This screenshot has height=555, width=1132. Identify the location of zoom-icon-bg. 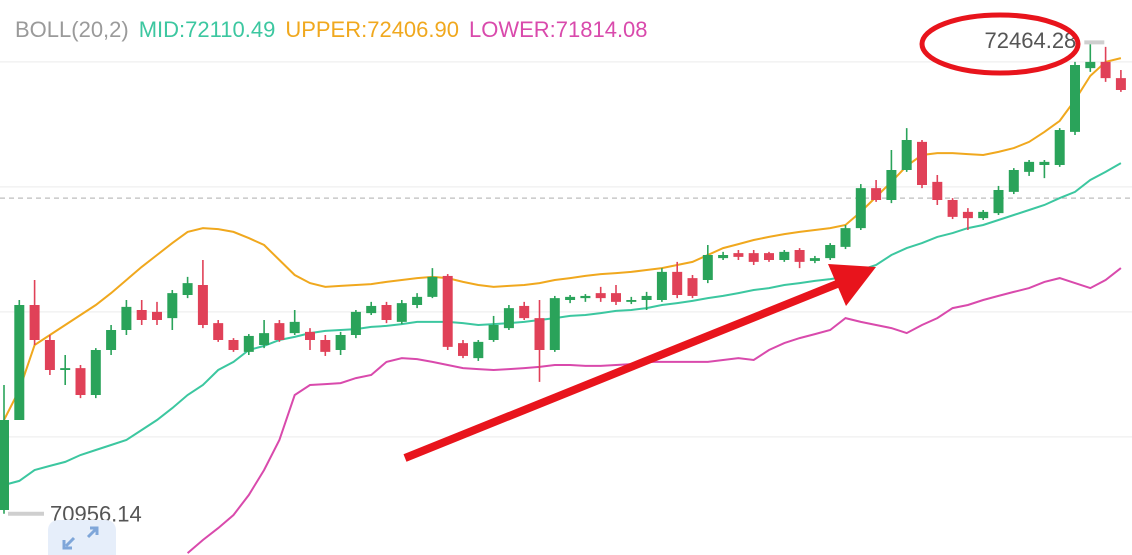
(82, 537).